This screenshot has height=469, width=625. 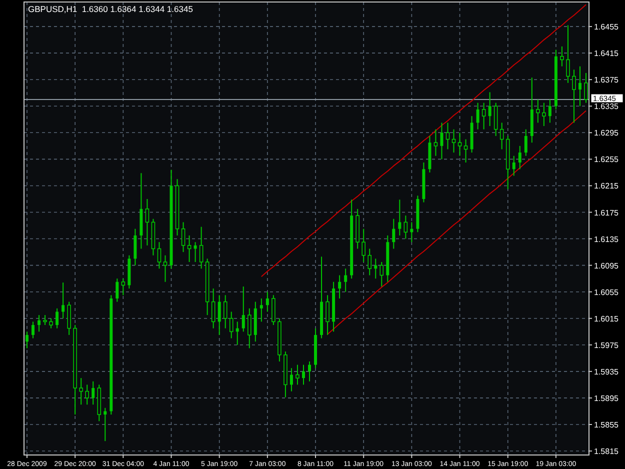 I want to click on y-tick-label: 1.6455, so click(x=607, y=27).